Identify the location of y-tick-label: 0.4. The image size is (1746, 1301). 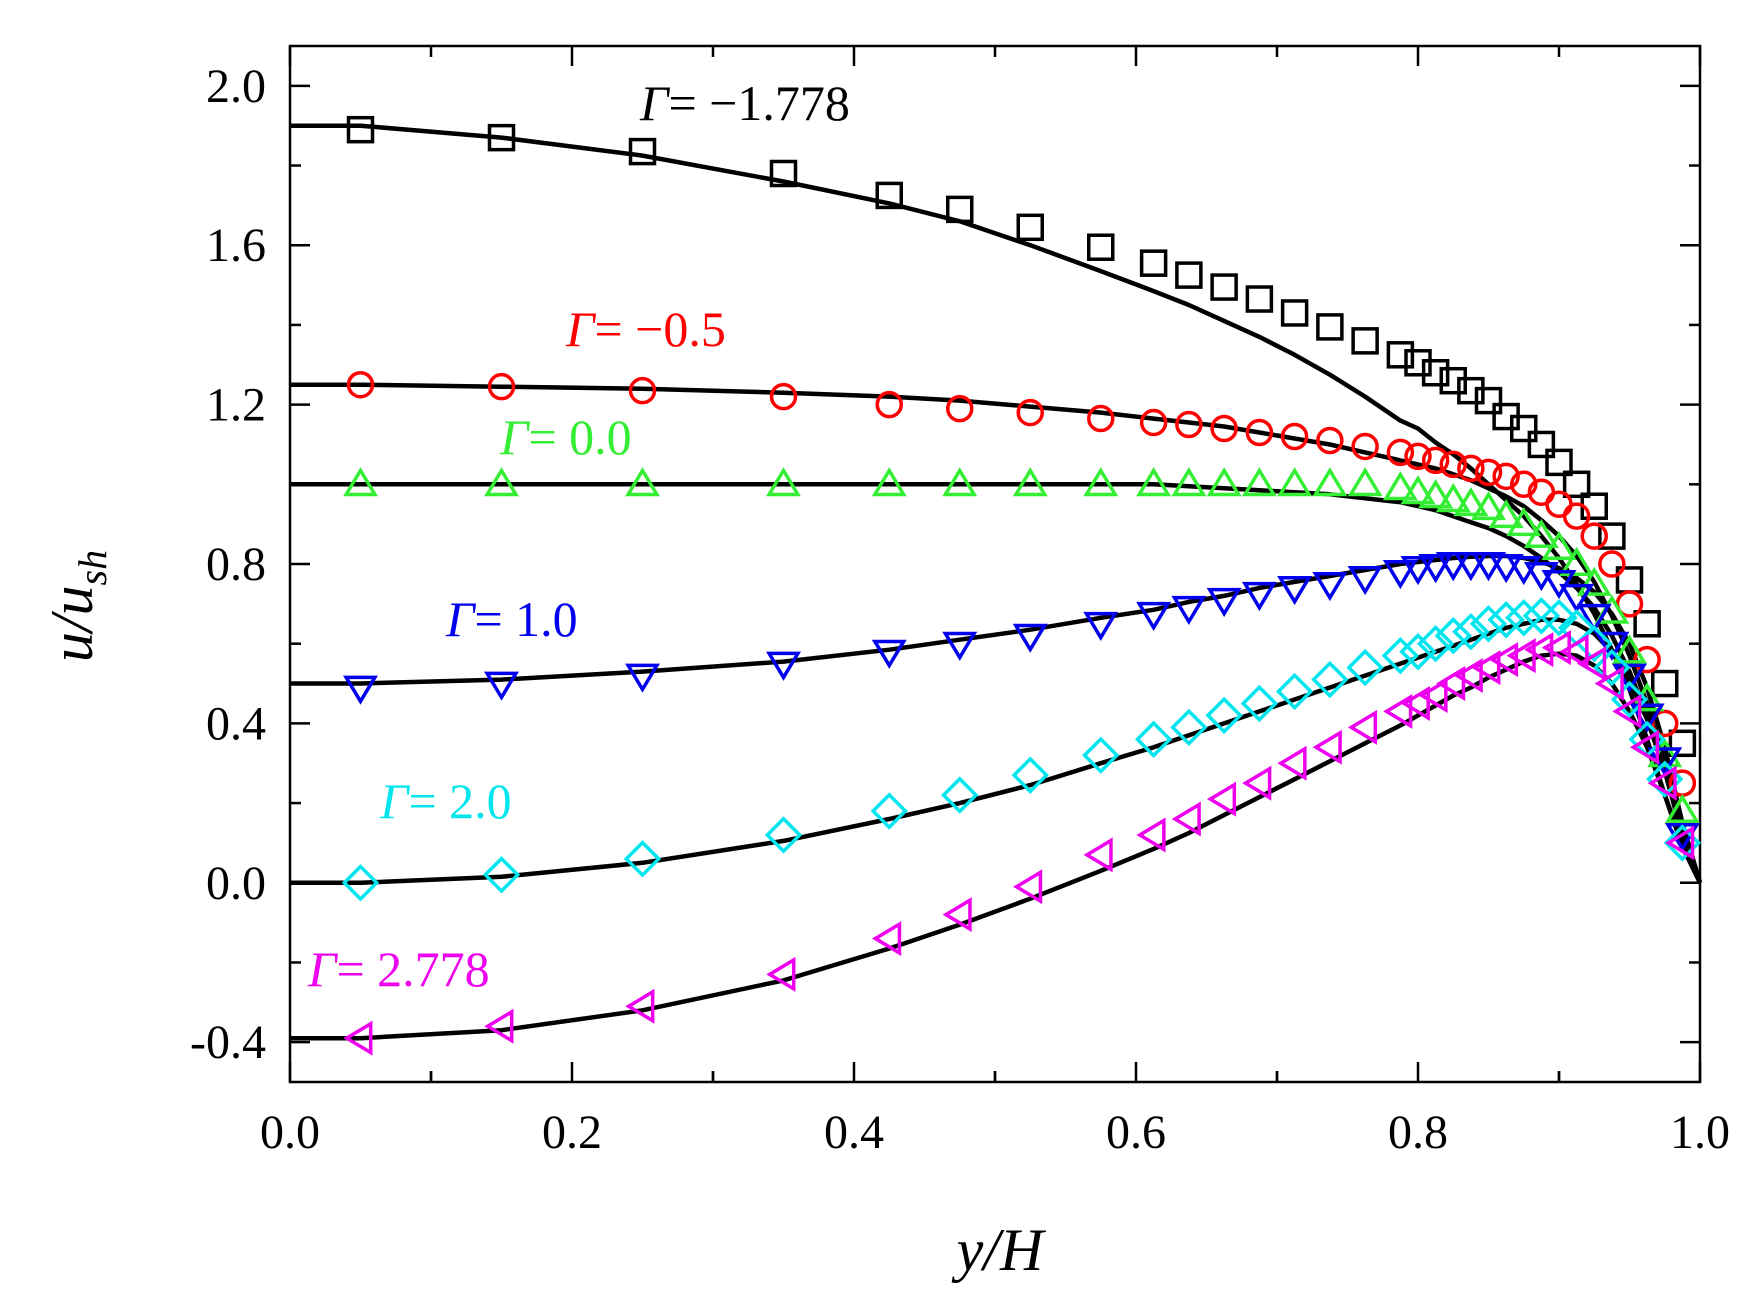
(236, 723).